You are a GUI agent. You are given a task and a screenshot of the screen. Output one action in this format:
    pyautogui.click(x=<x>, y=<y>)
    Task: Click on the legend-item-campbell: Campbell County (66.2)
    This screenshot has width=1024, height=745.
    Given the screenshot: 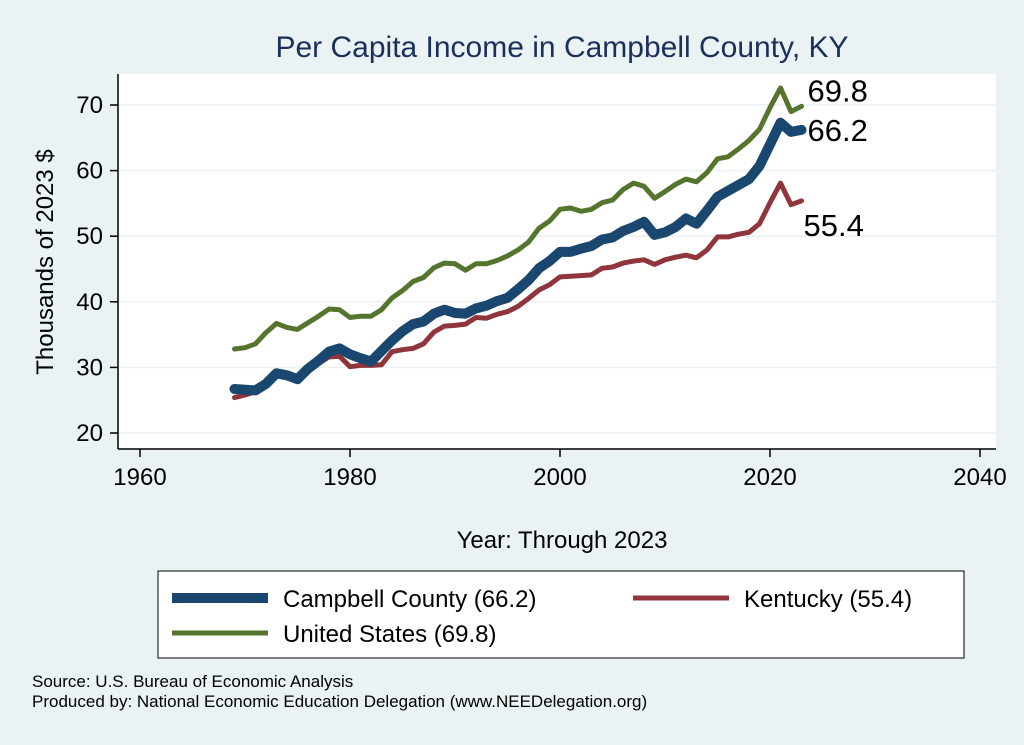 What is the action you would take?
    pyautogui.click(x=354, y=599)
    